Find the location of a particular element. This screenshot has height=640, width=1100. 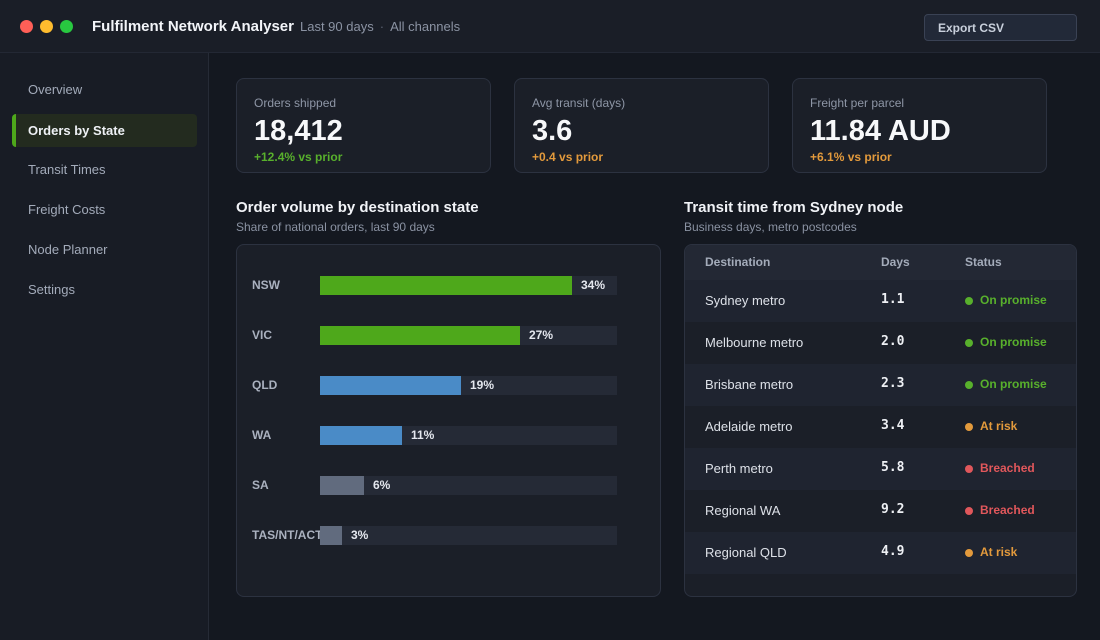

cell-days: 5.8 is located at coordinates (893, 467).